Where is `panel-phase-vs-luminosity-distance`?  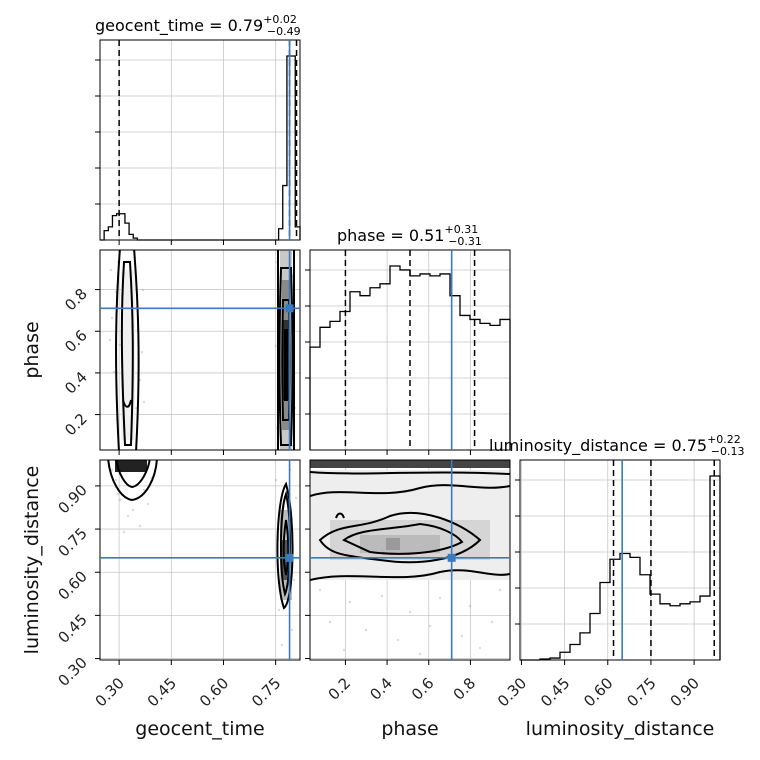 panel-phase-vs-luminosity-distance is located at coordinates (410, 558).